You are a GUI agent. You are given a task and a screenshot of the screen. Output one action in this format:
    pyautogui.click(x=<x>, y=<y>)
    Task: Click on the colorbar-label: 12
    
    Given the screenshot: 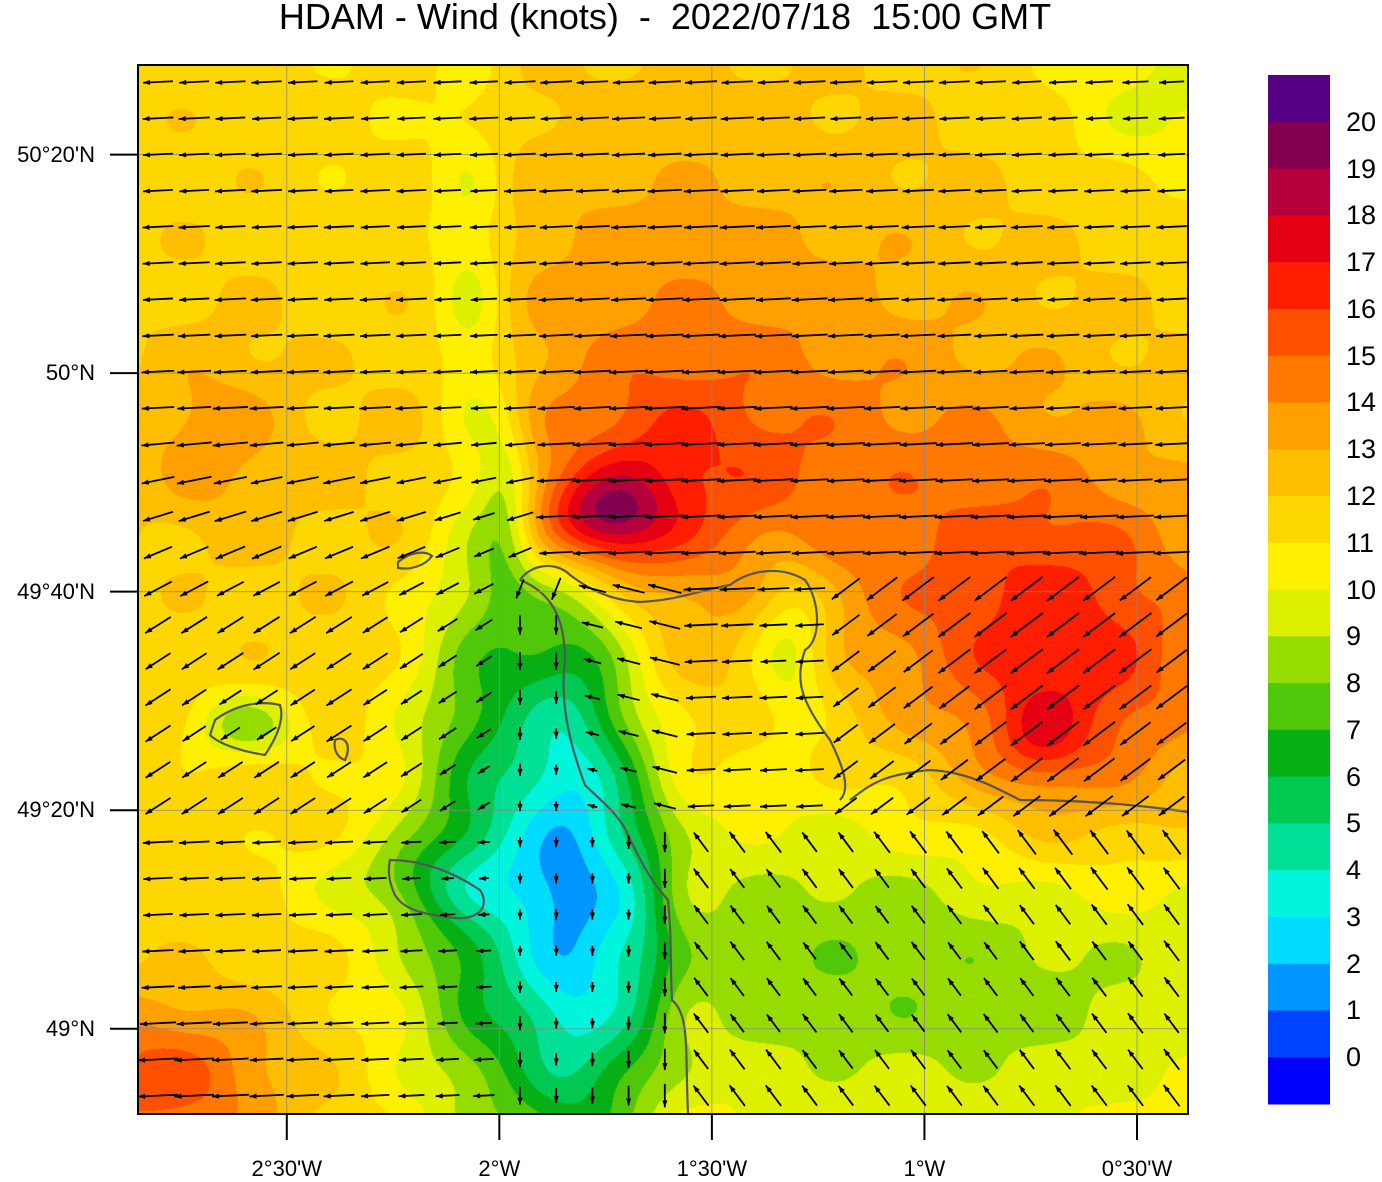 What is the action you would take?
    pyautogui.click(x=1361, y=496)
    